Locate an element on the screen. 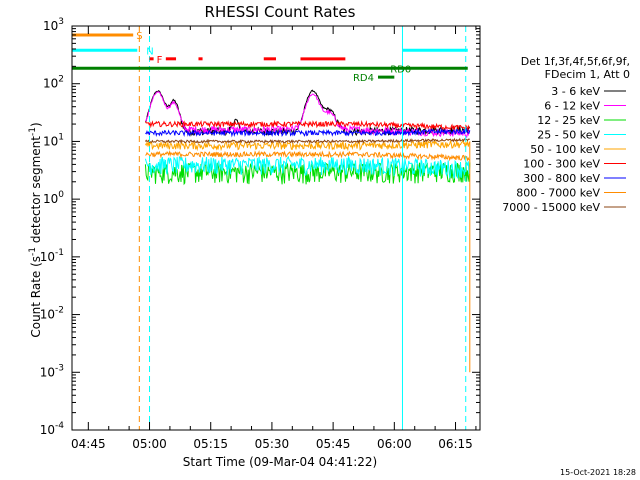 This screenshot has height=480, width=640. x-tick-label: 06:15 is located at coordinates (455, 444).